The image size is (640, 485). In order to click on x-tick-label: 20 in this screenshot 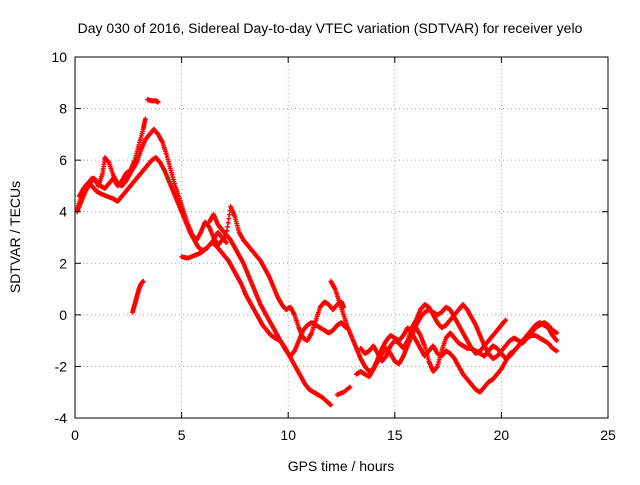, I will do `click(502, 435)`.